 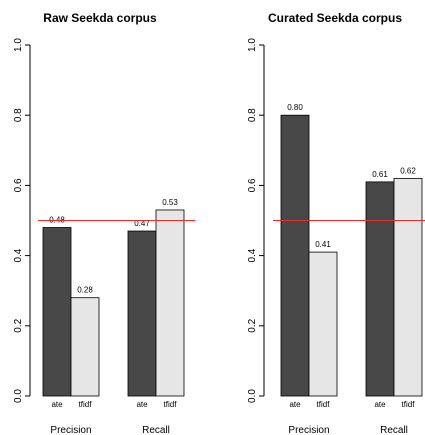 What do you see at coordinates (408, 170) in the screenshot?
I see `value-label: 0.62` at bounding box center [408, 170].